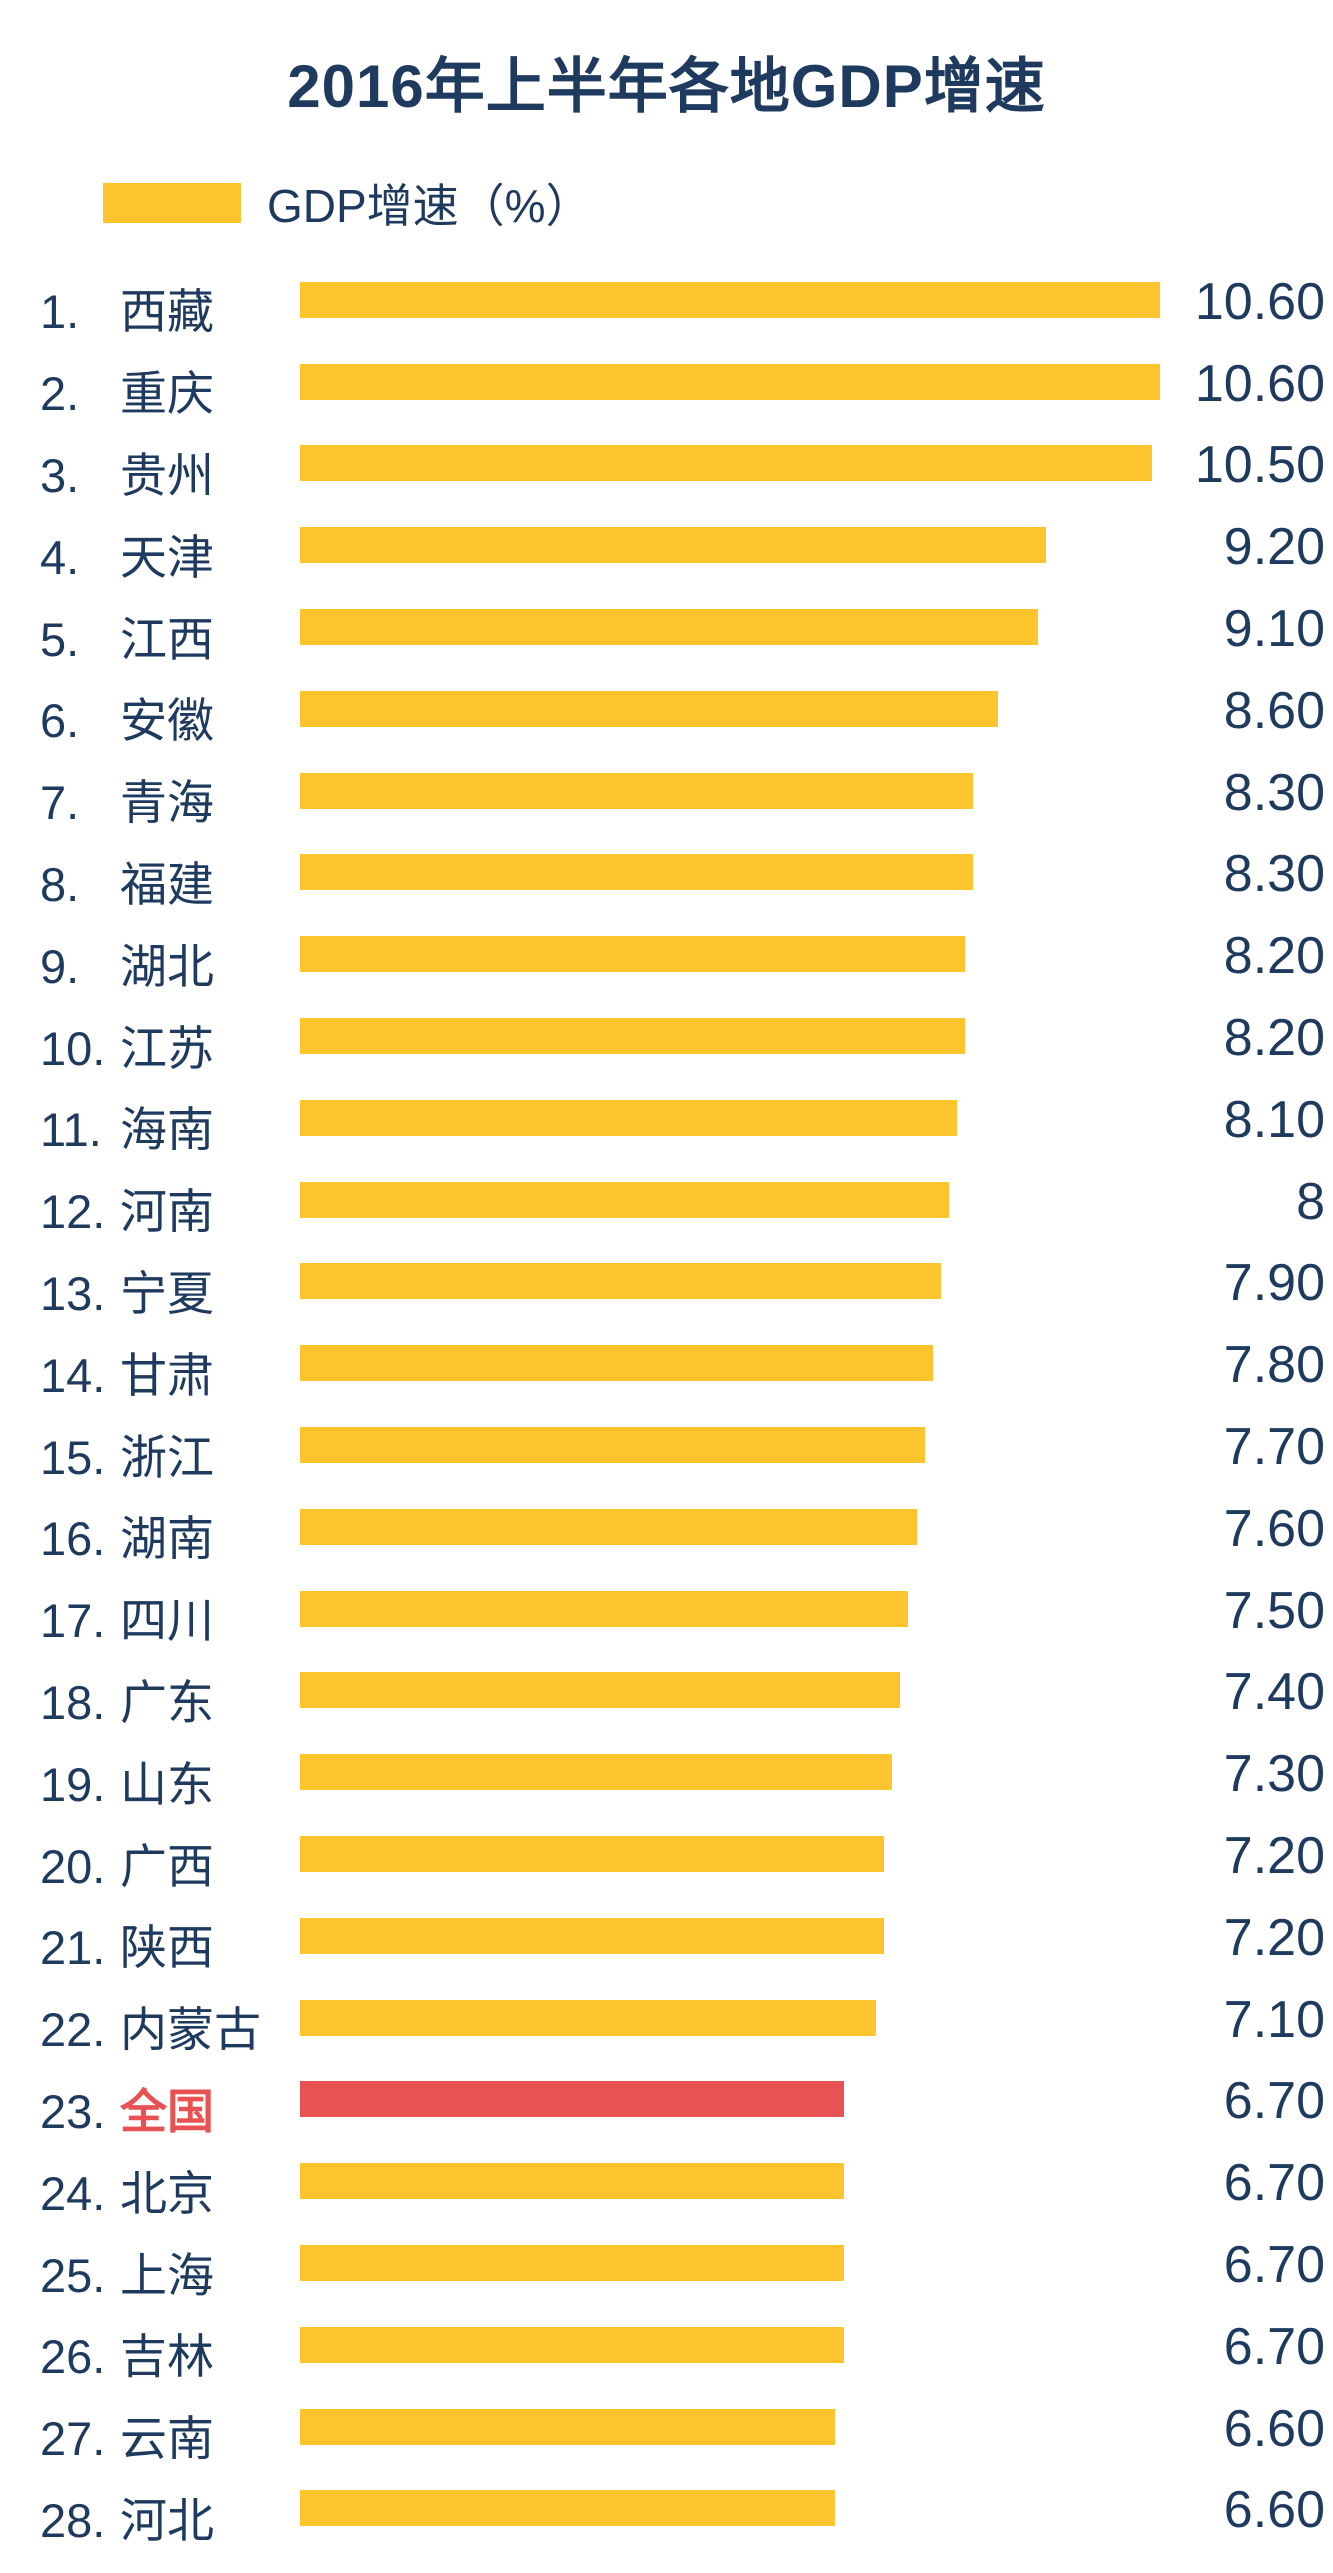  I want to click on chart-row: 21. 陕西 7.20, so click(666, 1936).